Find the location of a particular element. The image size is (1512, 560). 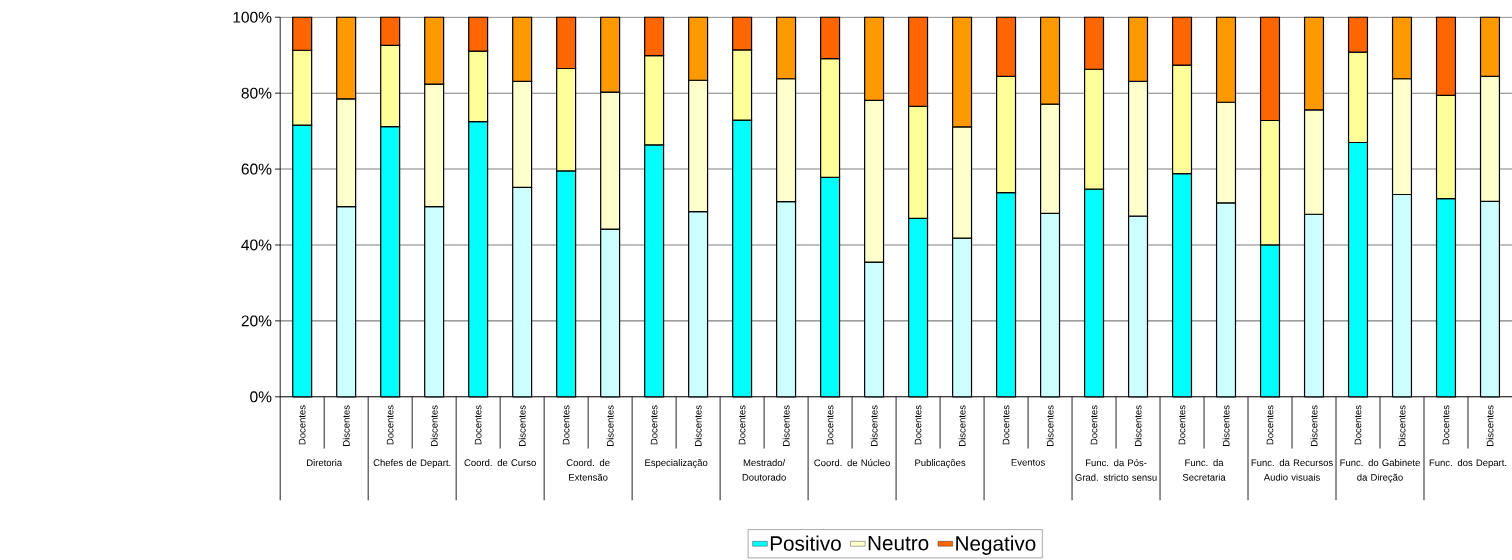

text: Func. do Gabinete da Direção is located at coordinates (1380, 471).